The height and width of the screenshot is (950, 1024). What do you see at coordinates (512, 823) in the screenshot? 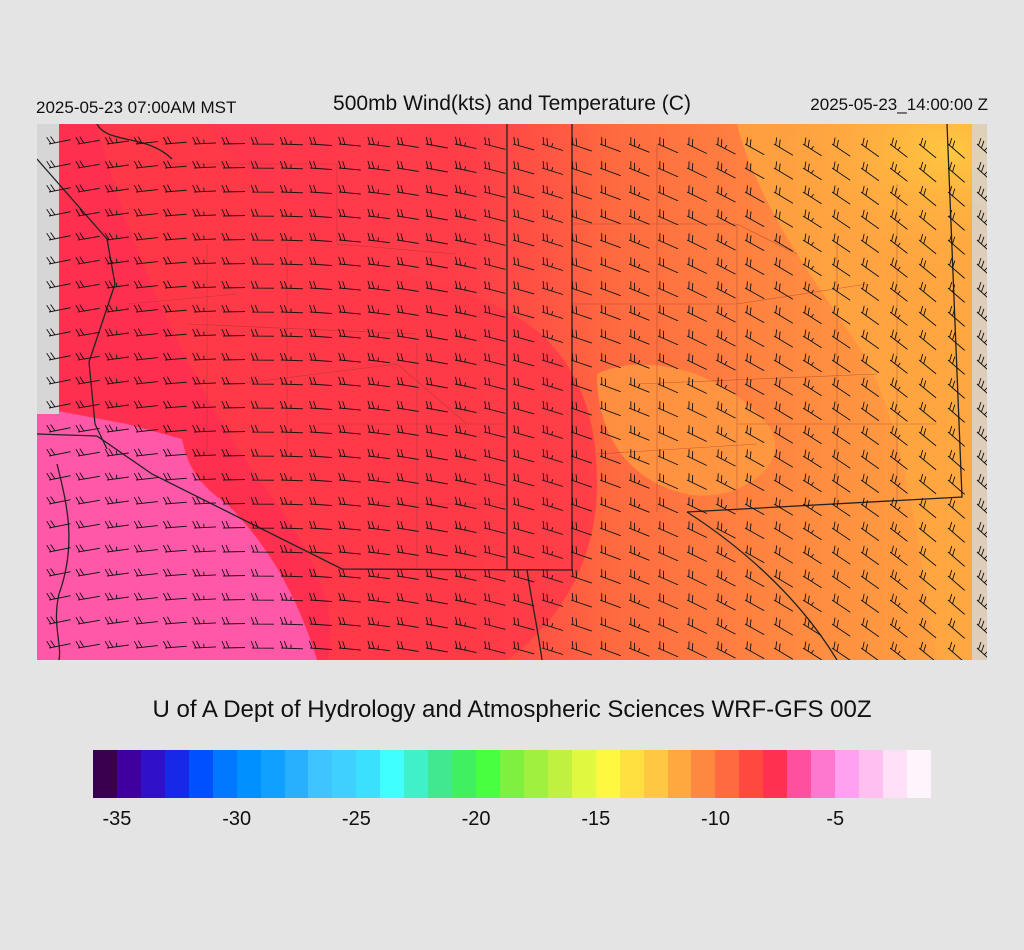
I see `colorbar-labels: -35 -30 -25 -20 -15 -10 -5` at bounding box center [512, 823].